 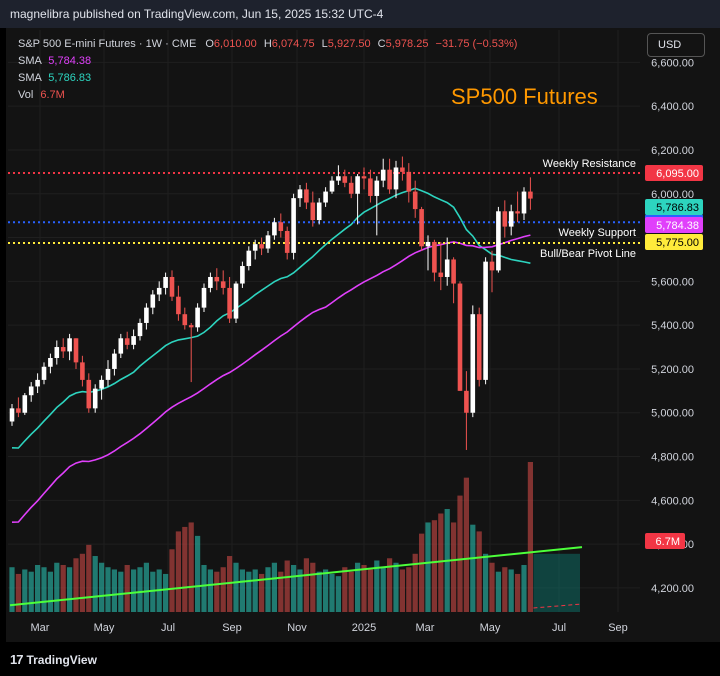 I want to click on legend-sma-slow-value: 5,784.38, so click(x=70, y=61).